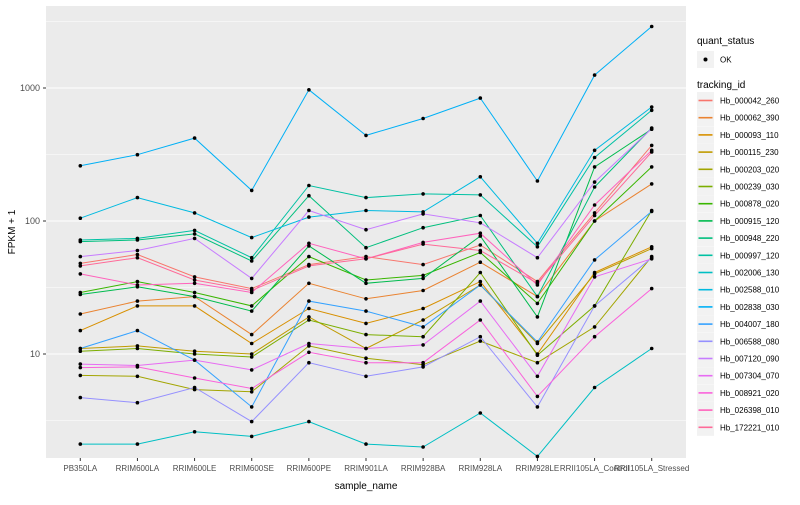 The width and height of the screenshot is (800, 505). Describe the element at coordinates (423, 468) in the screenshot. I see `x-tick-label: RRIM928BA` at that location.